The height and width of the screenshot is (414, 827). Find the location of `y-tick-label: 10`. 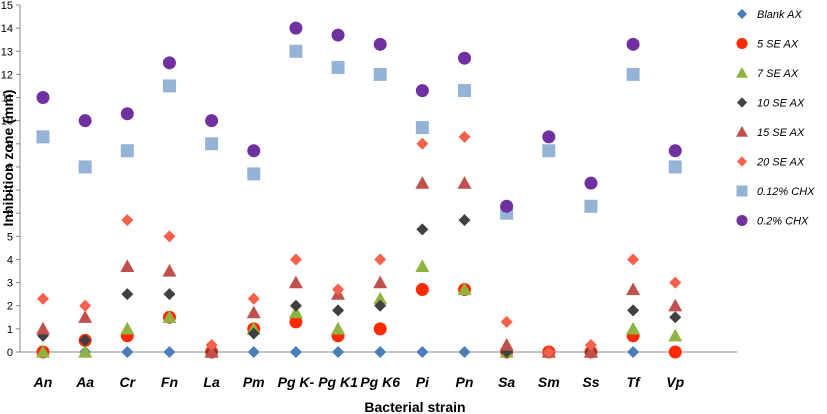

y-tick-label: 10 is located at coordinates (7, 122).